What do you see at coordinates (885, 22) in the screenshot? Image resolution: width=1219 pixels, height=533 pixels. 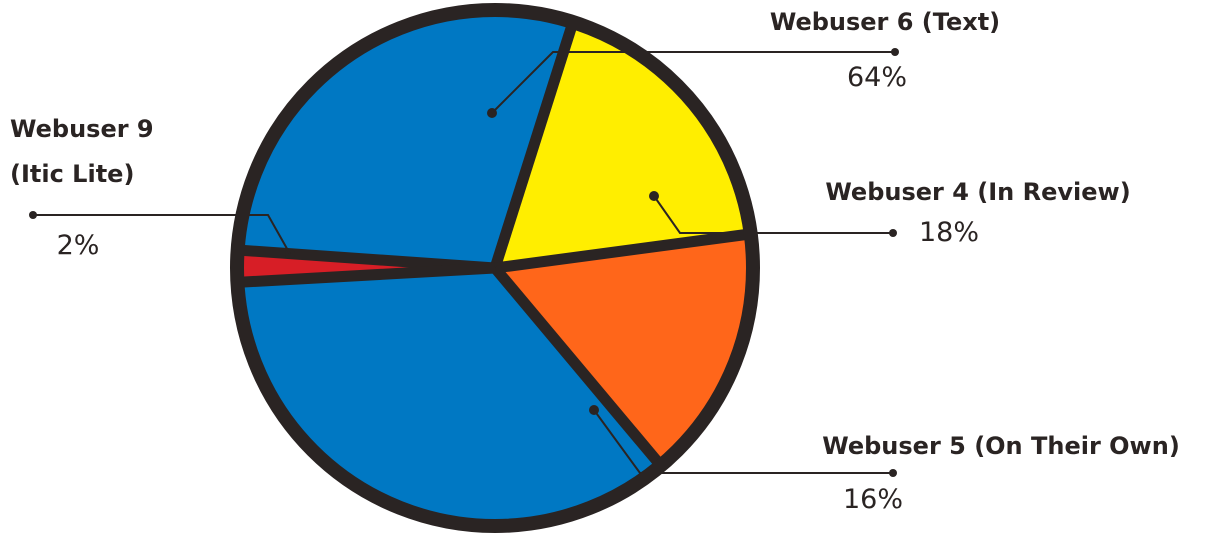 I see `label-webuser-6: Webuser 6 (Text)` at bounding box center [885, 22].